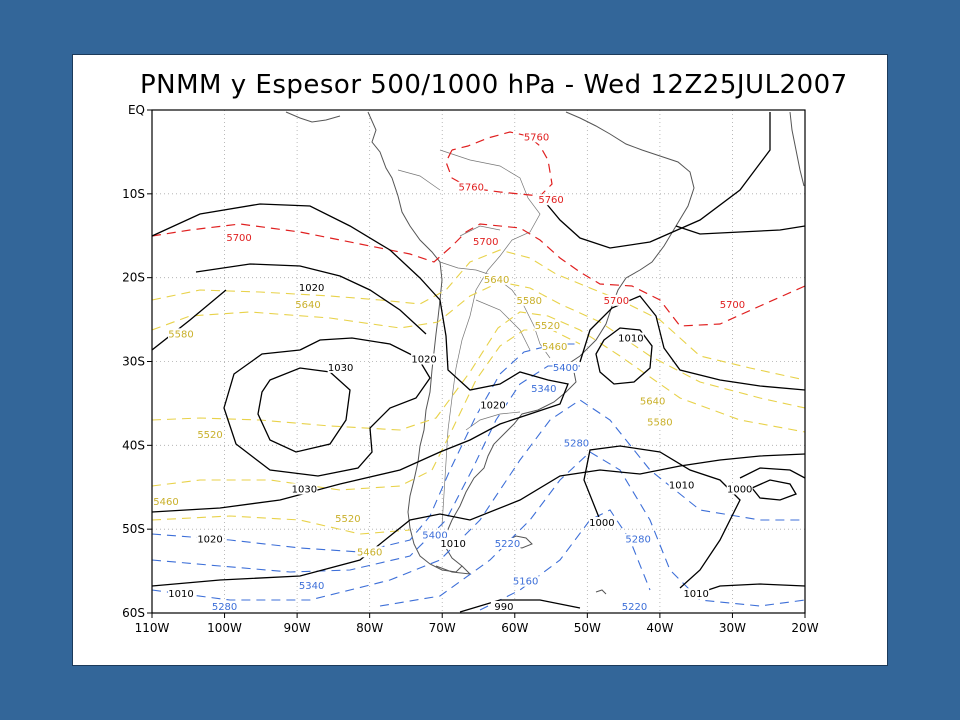 This screenshot has width=960, height=720. Describe the element at coordinates (133, 529) in the screenshot. I see `lat-tick-label: 50S` at that location.